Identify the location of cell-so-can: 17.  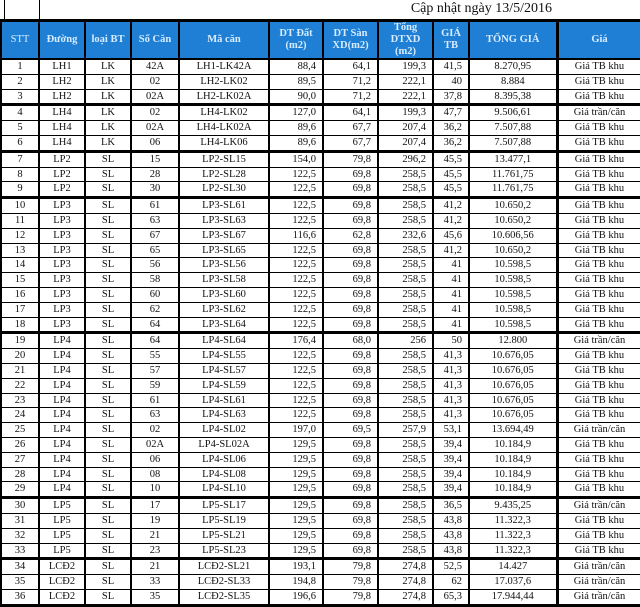
(155, 505).